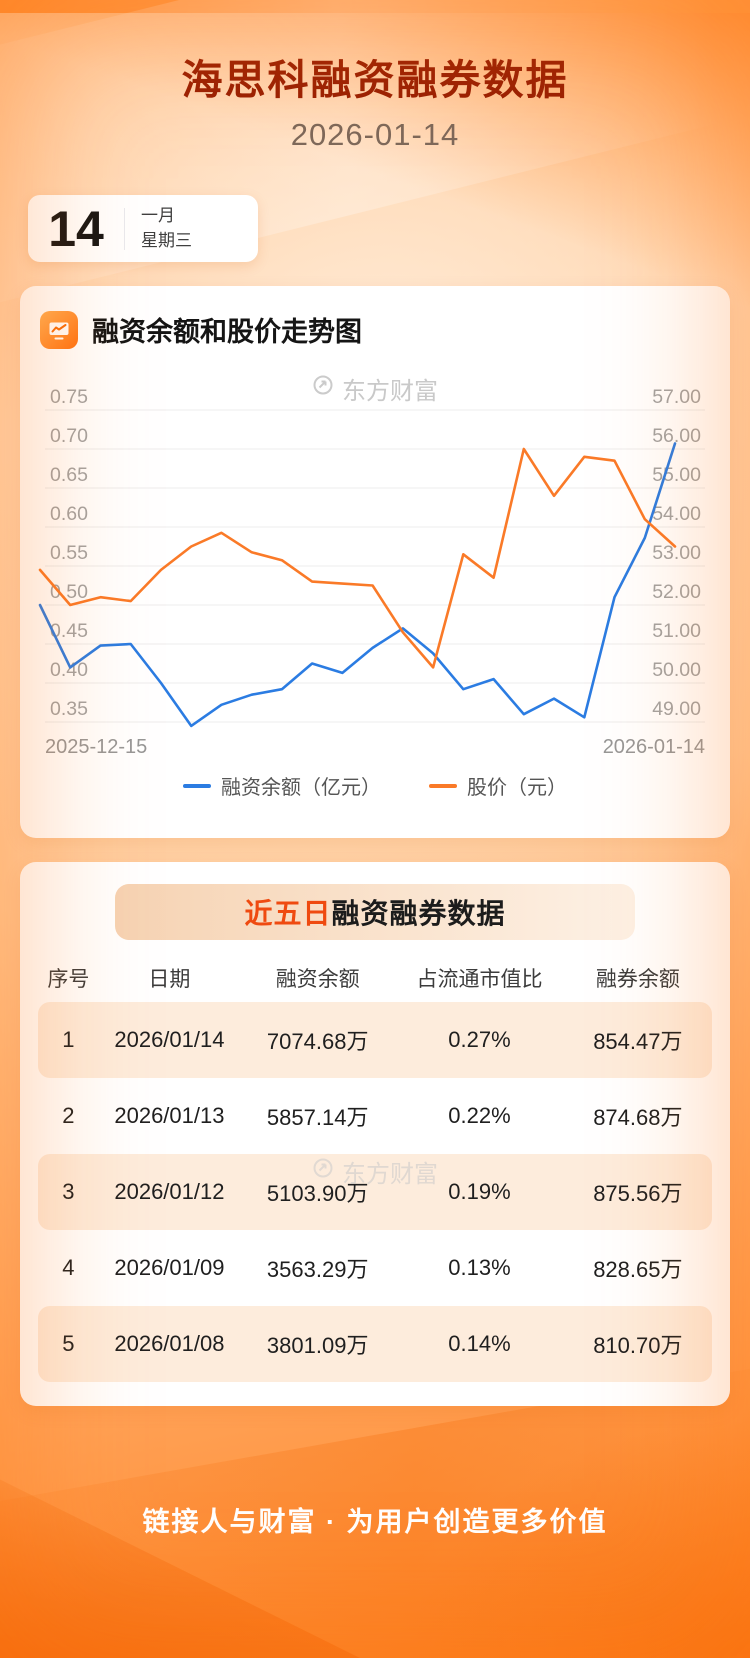  I want to click on table-cell: 3801.09万, so click(317, 1345).